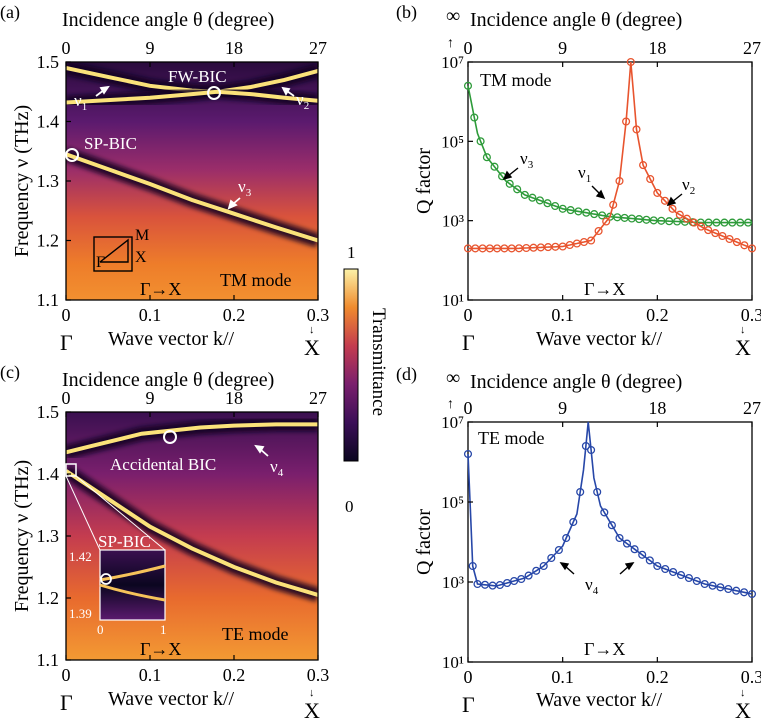 The width and height of the screenshot is (761, 726). I want to click on y-tick-label: 10⁵, so click(452, 502).